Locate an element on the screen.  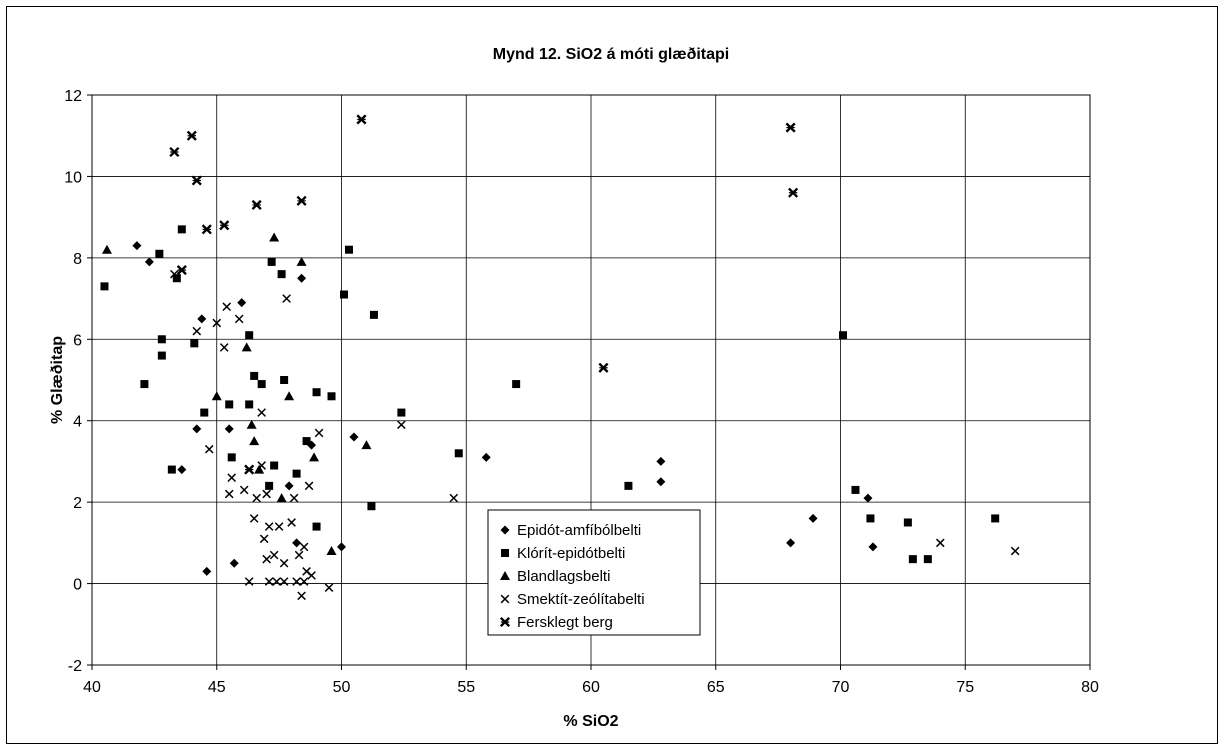
legend-label: Smektít-zeólítabelti is located at coordinates (581, 599).